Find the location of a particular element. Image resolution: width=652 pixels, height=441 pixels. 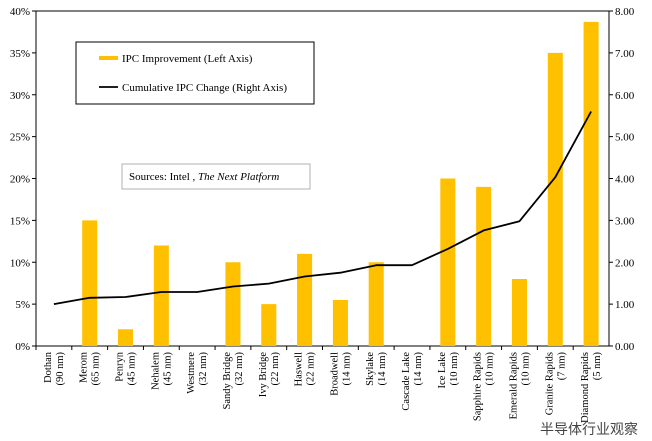

x-tick-label: Diamond Rapids(5 nm) is located at coordinates (591, 387).